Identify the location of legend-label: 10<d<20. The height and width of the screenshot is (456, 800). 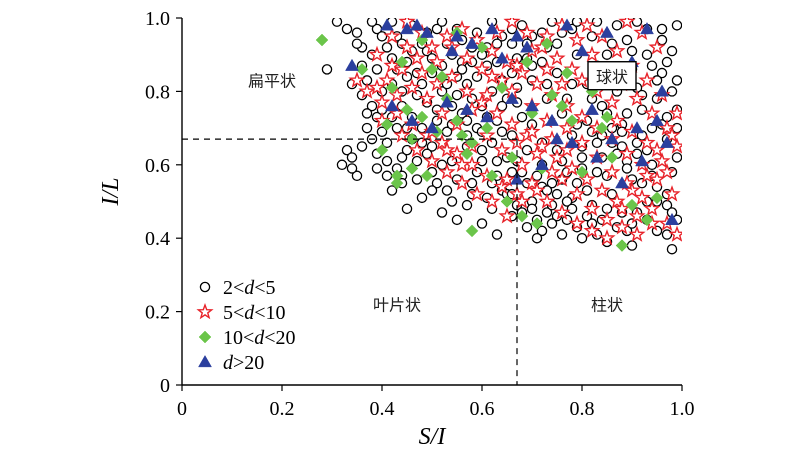
(259, 338).